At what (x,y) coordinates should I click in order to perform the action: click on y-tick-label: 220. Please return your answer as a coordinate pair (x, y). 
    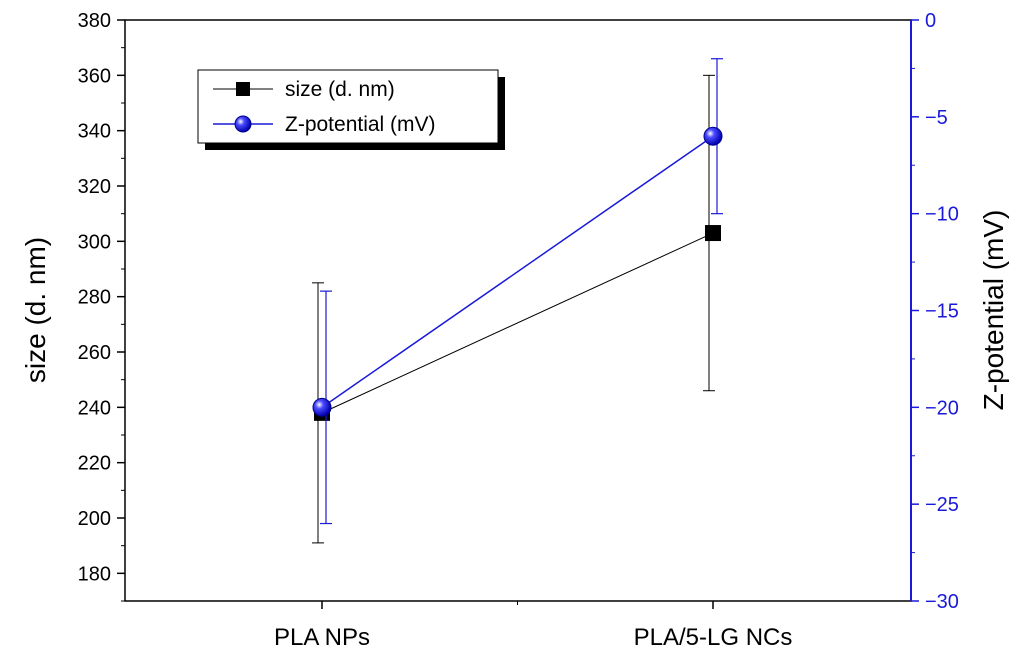
    Looking at the image, I should click on (94, 464).